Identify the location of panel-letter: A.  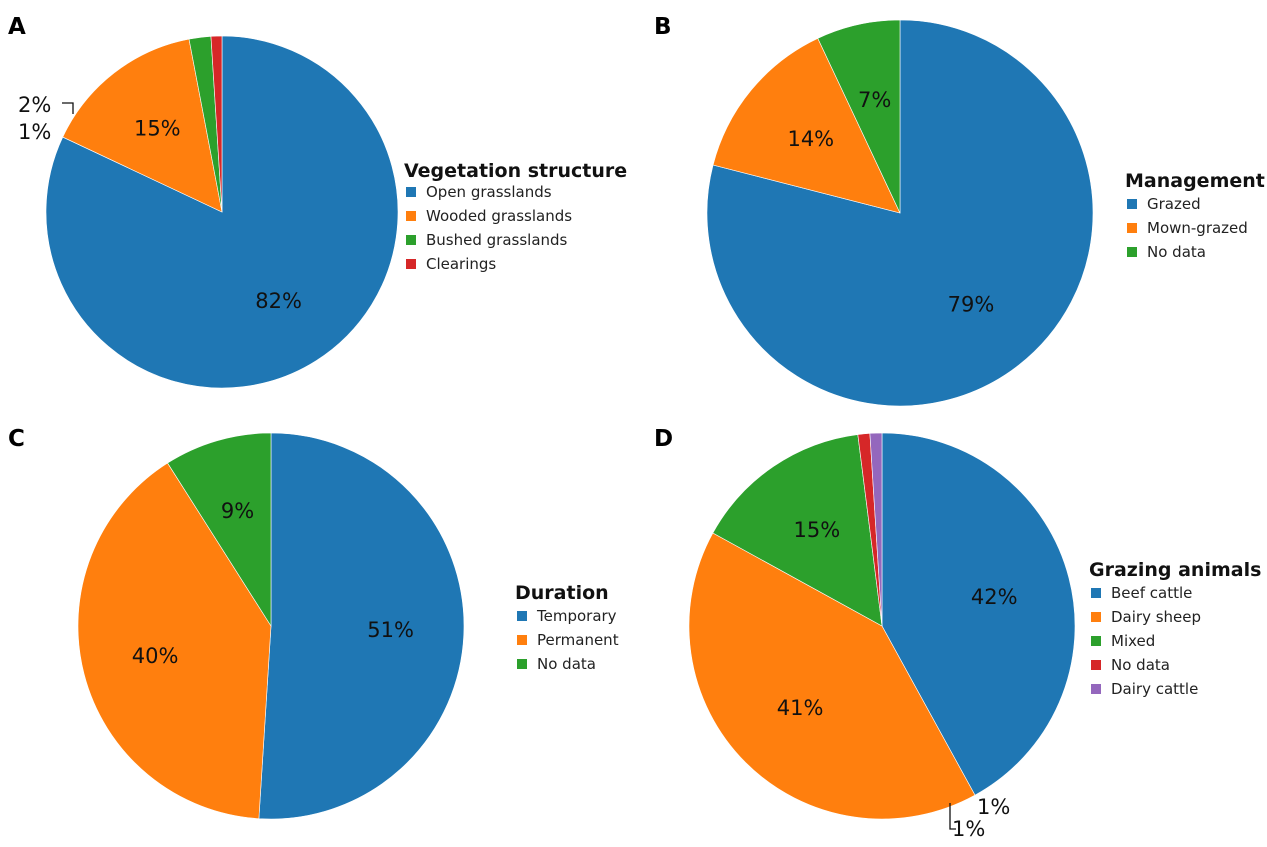
(17, 27).